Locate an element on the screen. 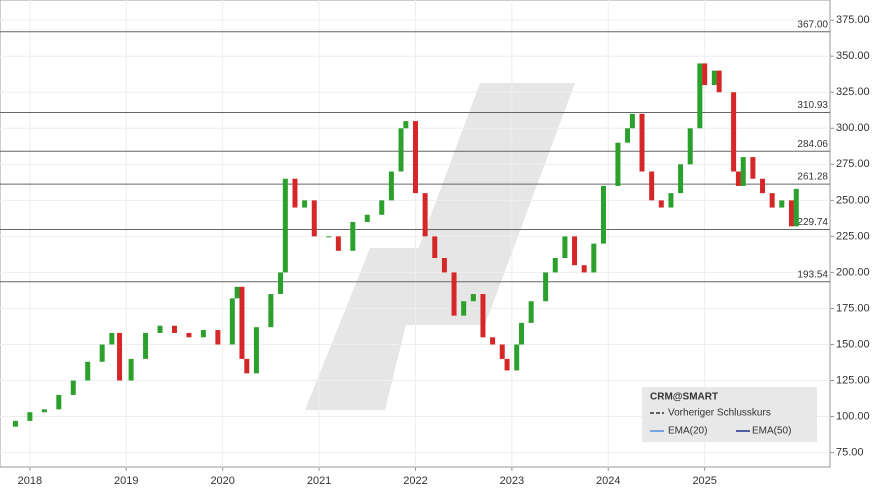 This screenshot has height=495, width=880. legend-label: Vorheriger Schlusskurs is located at coordinates (719, 413).